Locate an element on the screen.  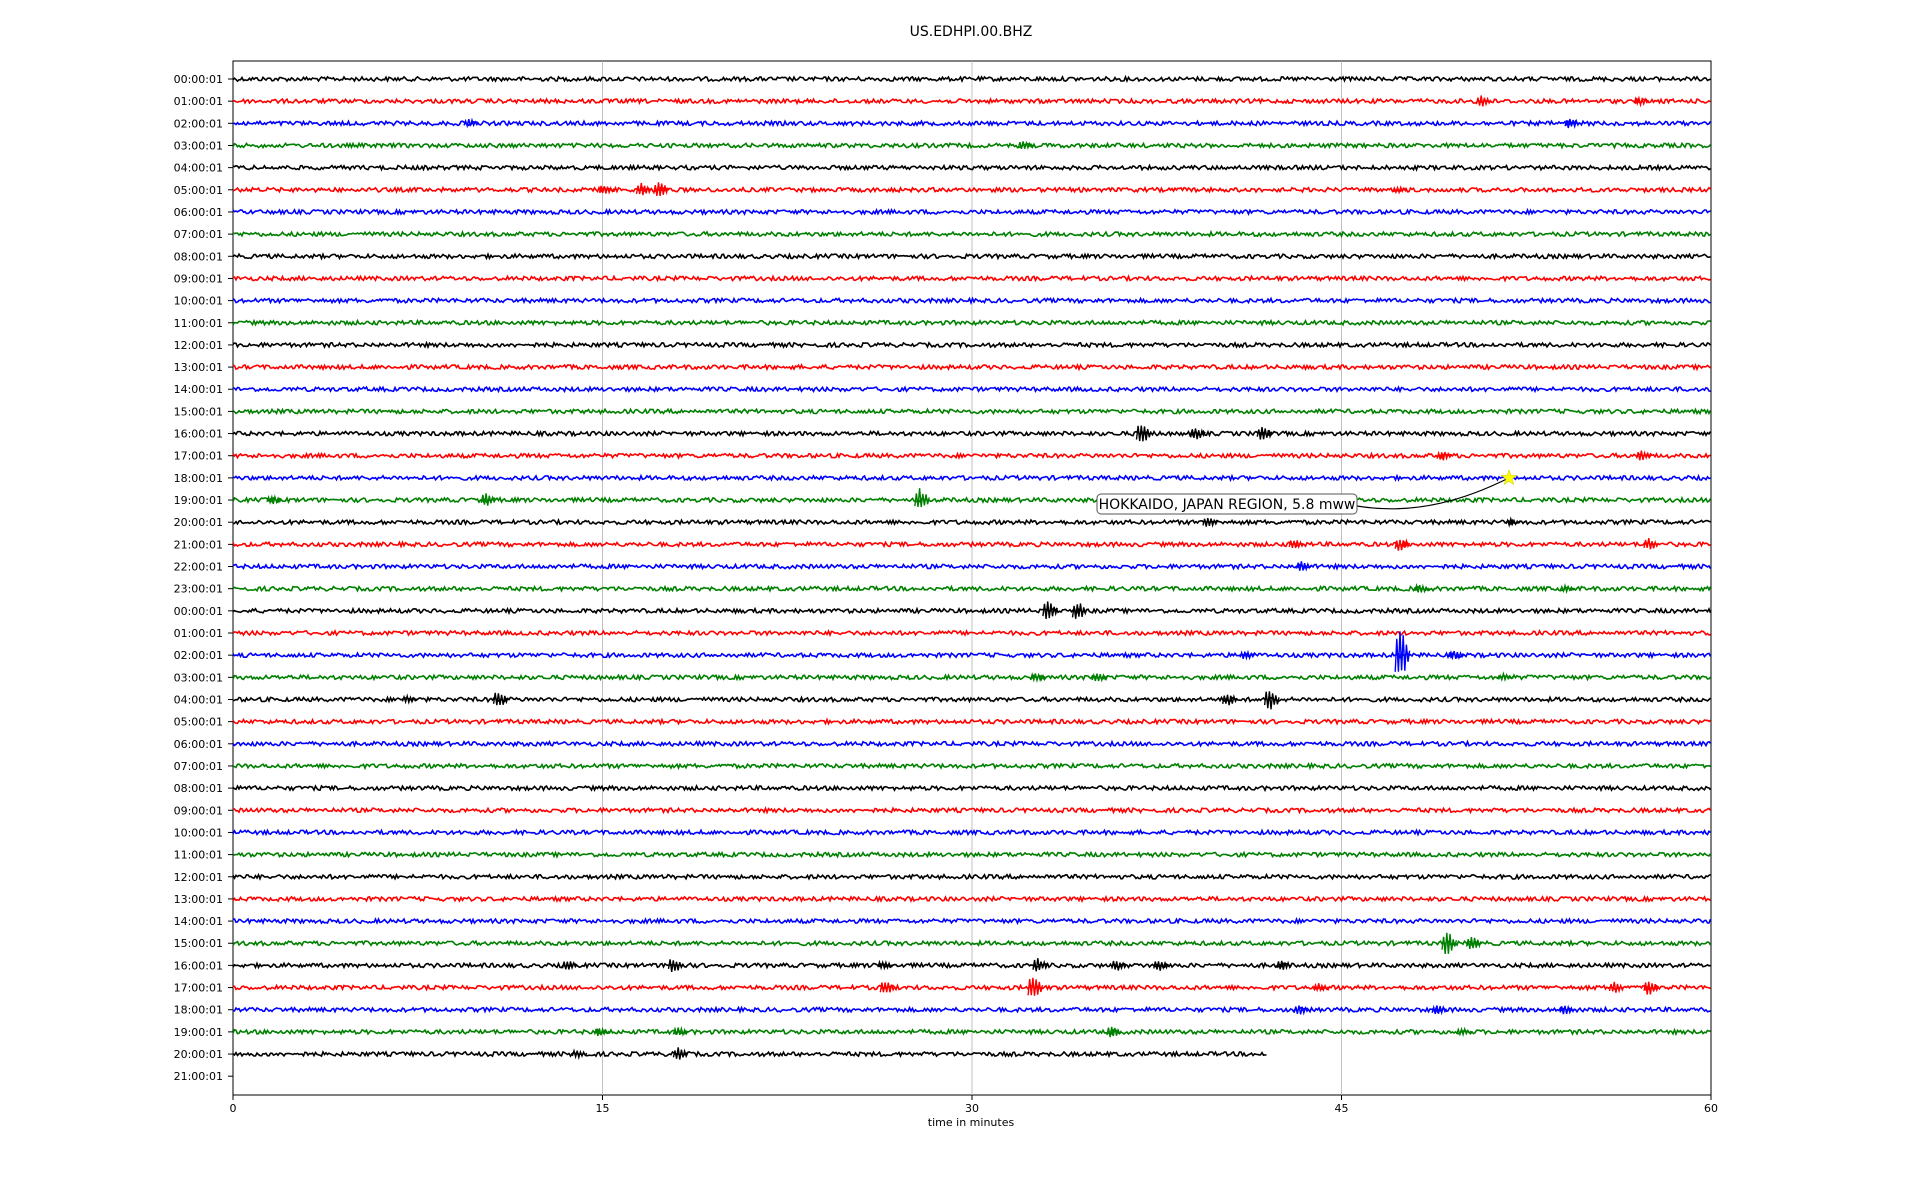
annotation-box is located at coordinates (1227, 504).